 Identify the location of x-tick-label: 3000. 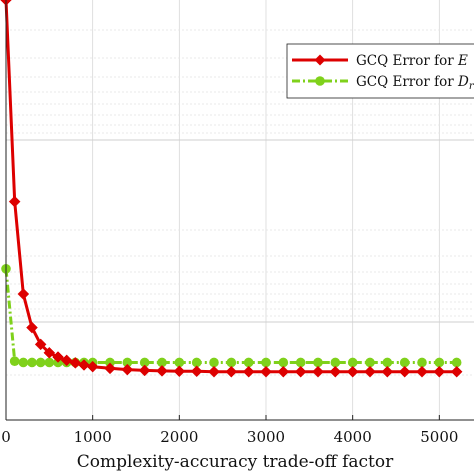
(266, 437).